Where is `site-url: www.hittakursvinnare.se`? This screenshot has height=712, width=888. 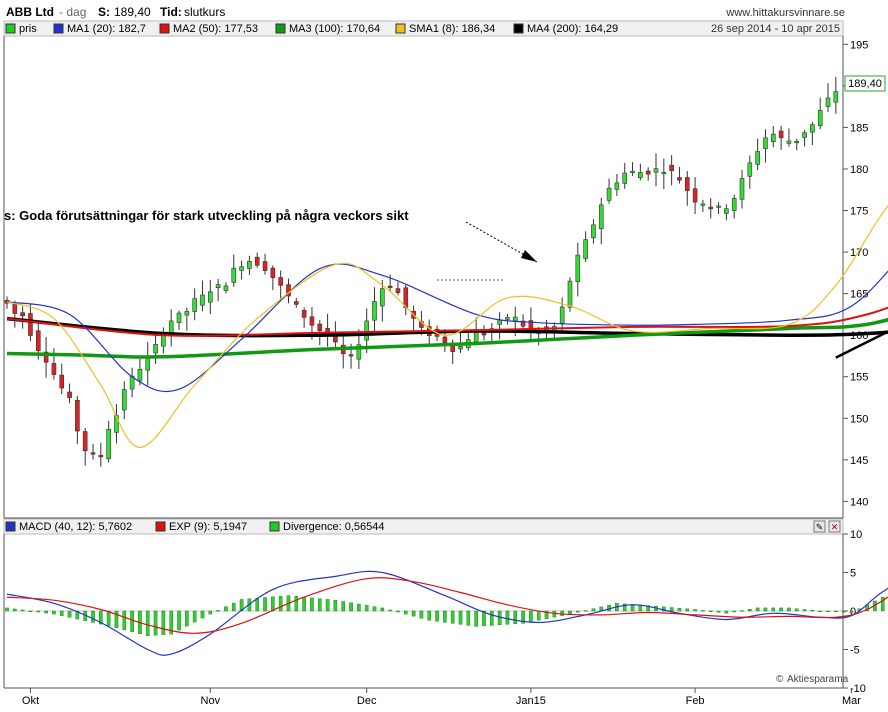
site-url: www.hittakursvinnare.se is located at coordinates (785, 13).